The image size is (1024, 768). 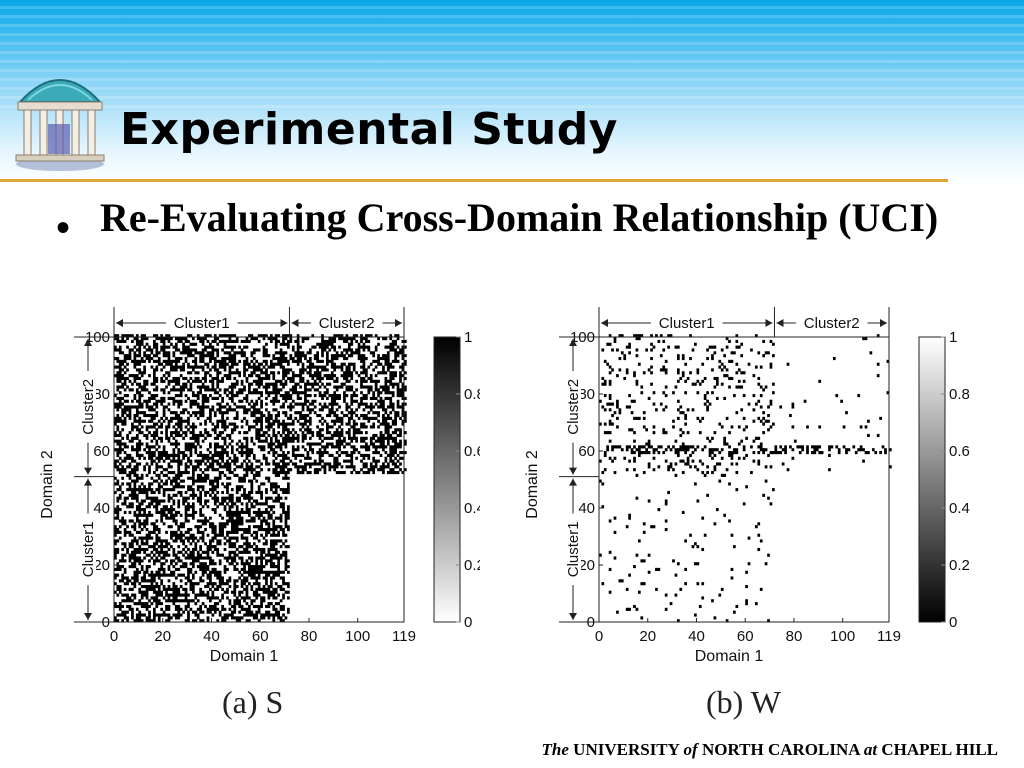 What do you see at coordinates (357, 636) in the screenshot?
I see `x-tick-label: 100` at bounding box center [357, 636].